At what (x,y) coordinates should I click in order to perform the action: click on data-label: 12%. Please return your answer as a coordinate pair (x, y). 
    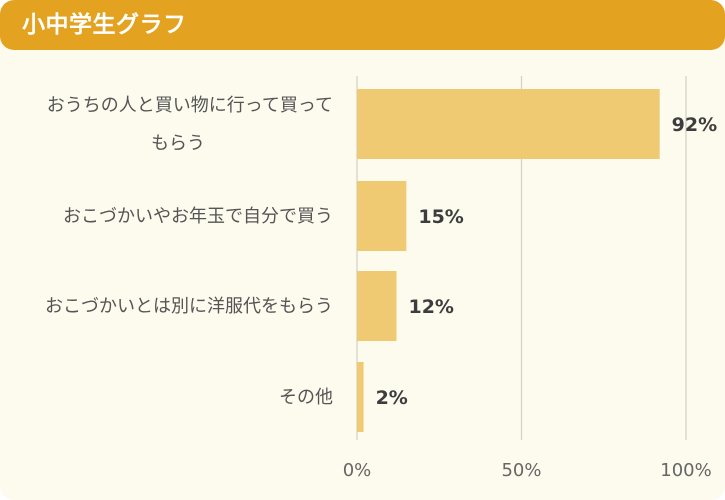
    Looking at the image, I should click on (430, 307).